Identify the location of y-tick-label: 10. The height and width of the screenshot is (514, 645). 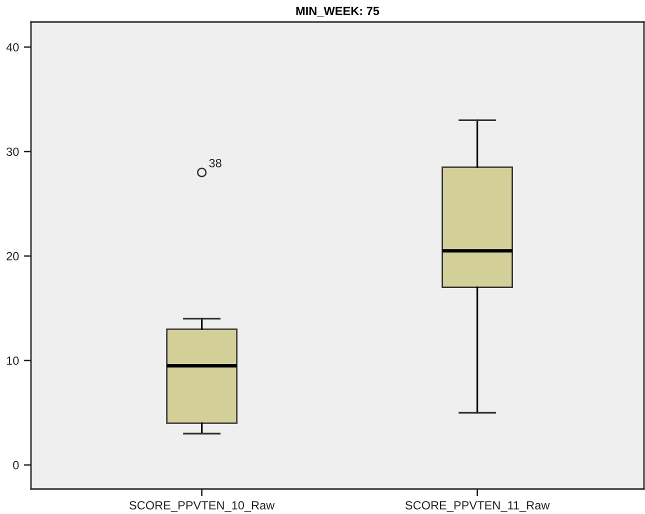
(12, 360).